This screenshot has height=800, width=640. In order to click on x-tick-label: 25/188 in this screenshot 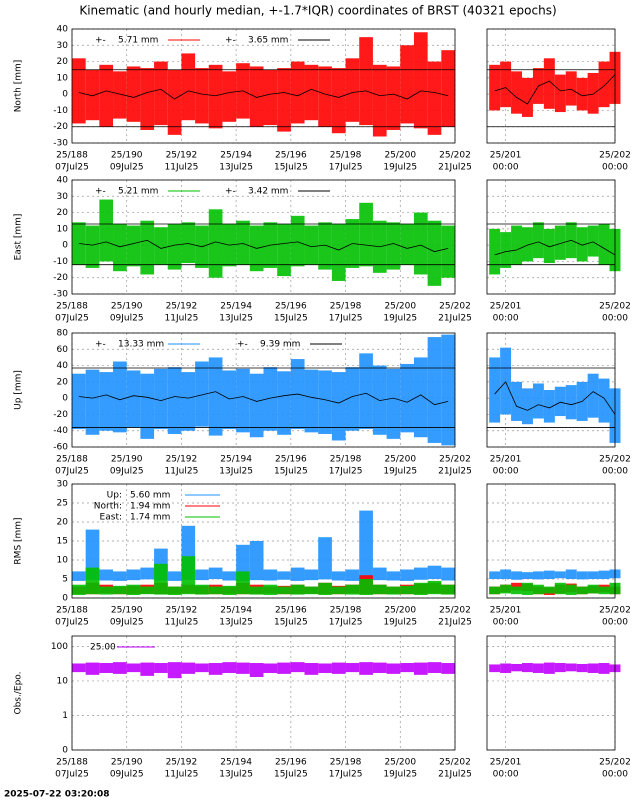, I will do `click(72, 156)`.